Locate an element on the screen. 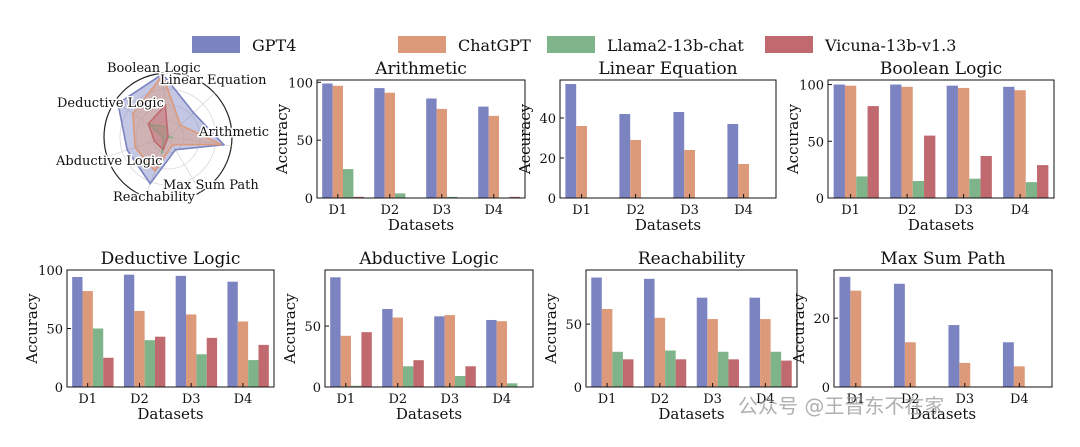 This screenshot has height=447, width=1080. y-axis-label-deductive-logic: Accuracy is located at coordinates (32, 329).